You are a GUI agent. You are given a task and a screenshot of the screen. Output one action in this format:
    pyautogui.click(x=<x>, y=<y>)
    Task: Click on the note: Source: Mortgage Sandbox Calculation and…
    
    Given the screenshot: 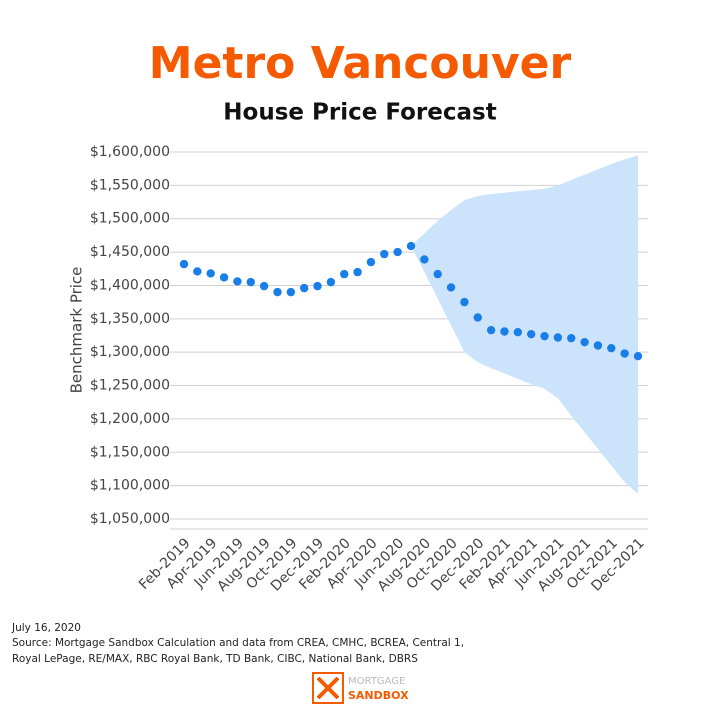 What is the action you would take?
    pyautogui.click(x=238, y=643)
    